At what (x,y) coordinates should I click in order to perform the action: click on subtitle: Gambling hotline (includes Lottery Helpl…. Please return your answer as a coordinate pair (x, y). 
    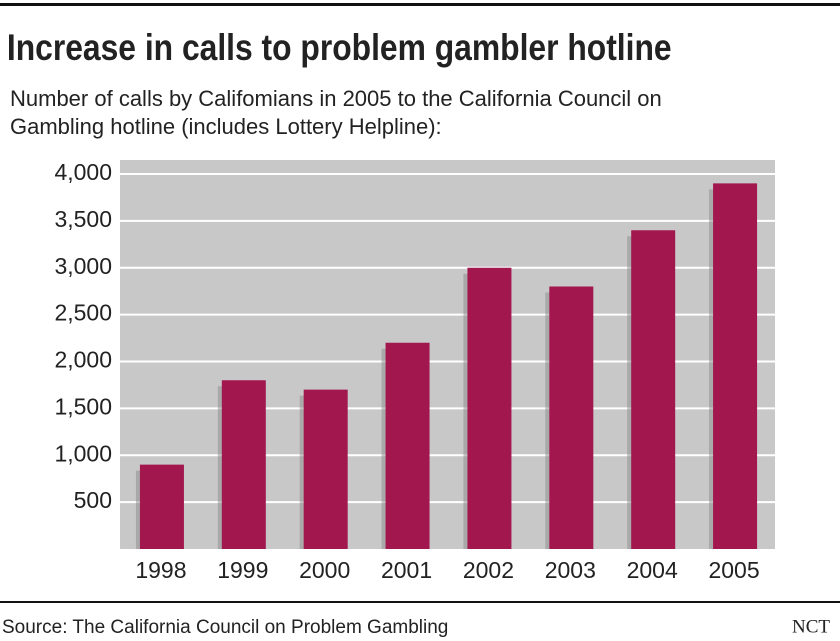
    Looking at the image, I should click on (226, 126).